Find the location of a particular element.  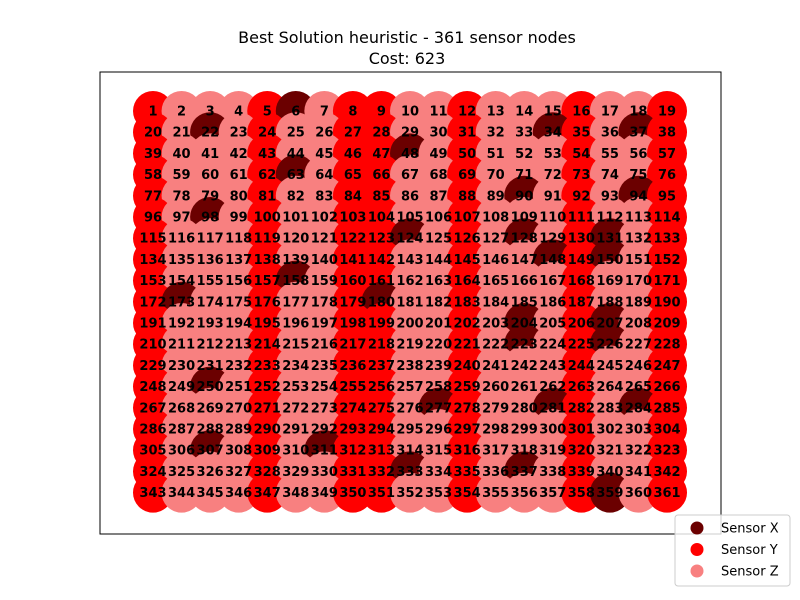

node-label-81: 81 is located at coordinates (267, 196).